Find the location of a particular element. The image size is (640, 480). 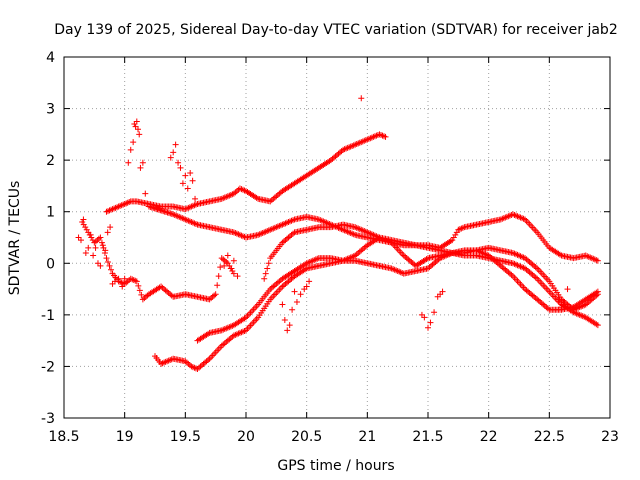

x-tick-label: 22.5 is located at coordinates (549, 437).